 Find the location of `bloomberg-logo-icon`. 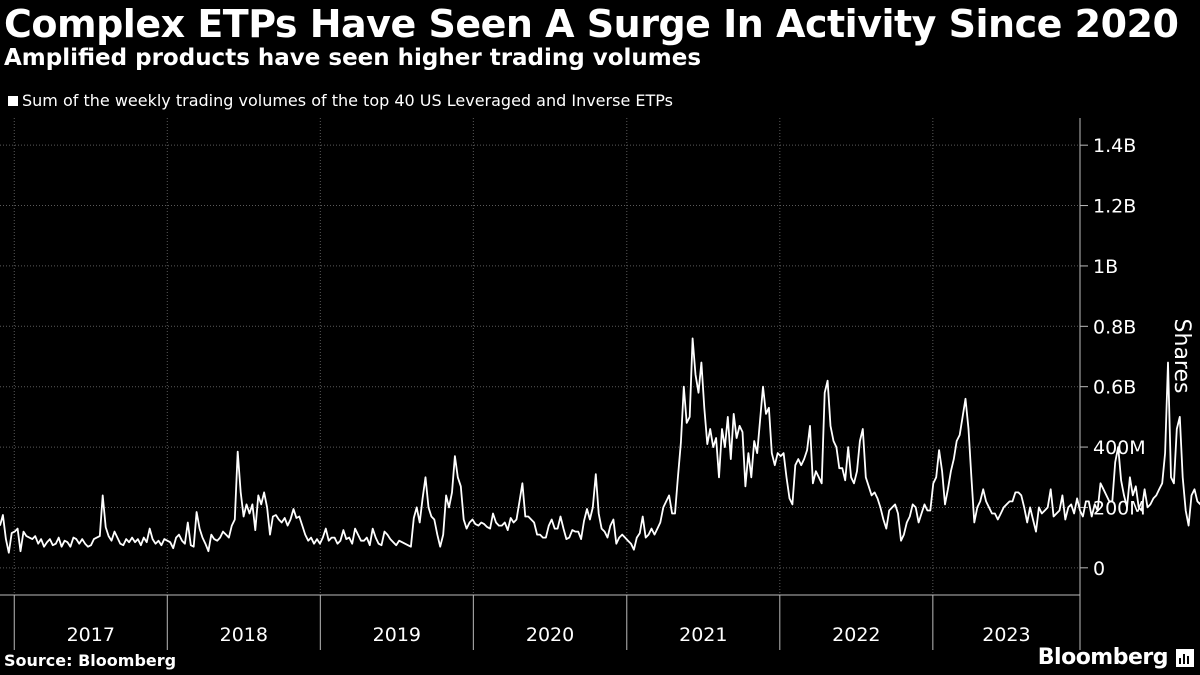

bloomberg-logo-icon is located at coordinates (1185, 658).